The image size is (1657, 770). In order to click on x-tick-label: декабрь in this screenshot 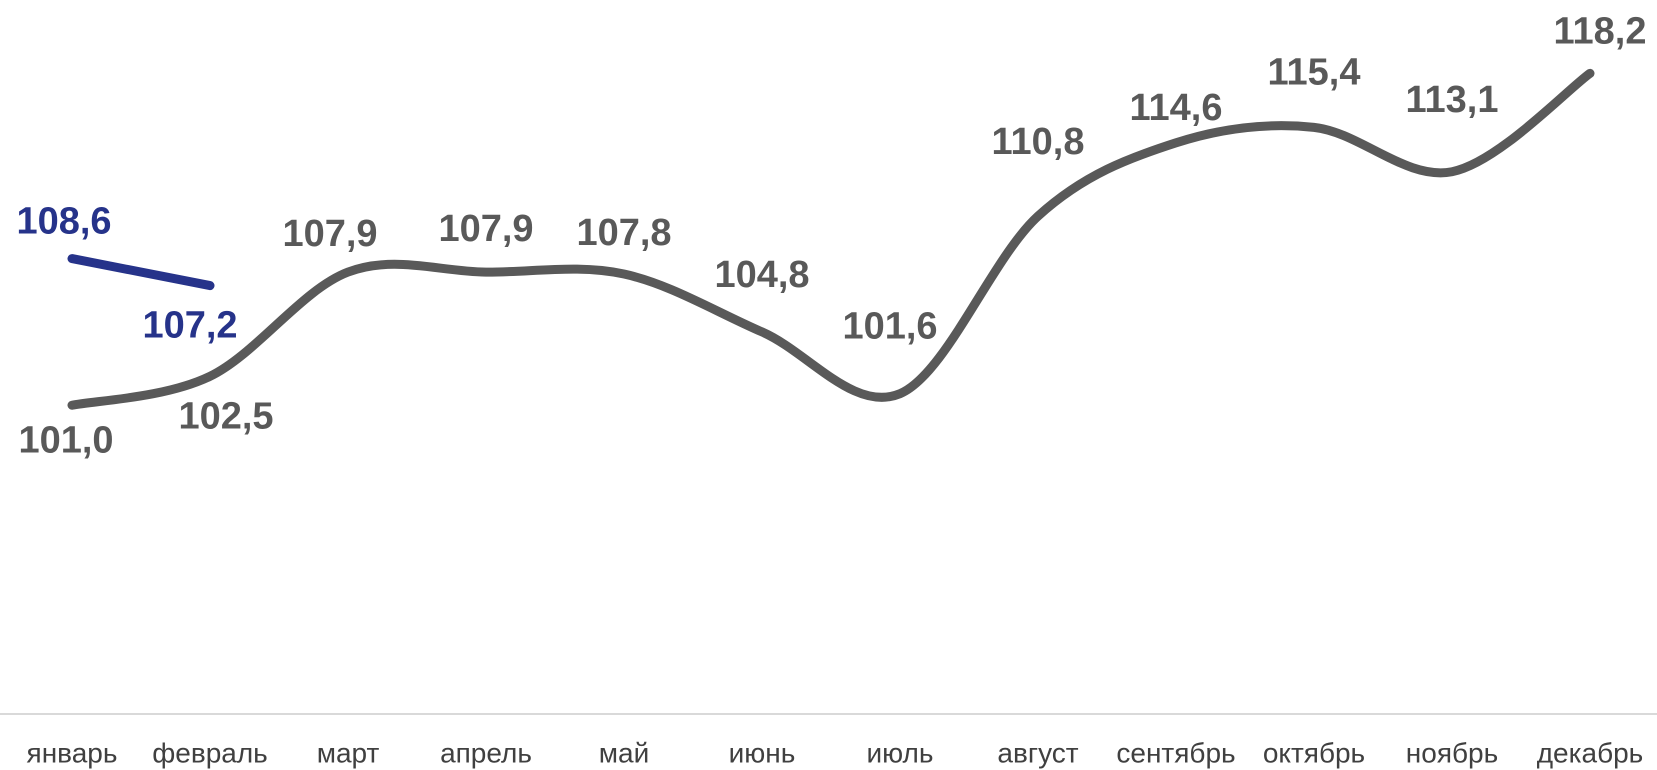, I will do `click(1590, 752)`.